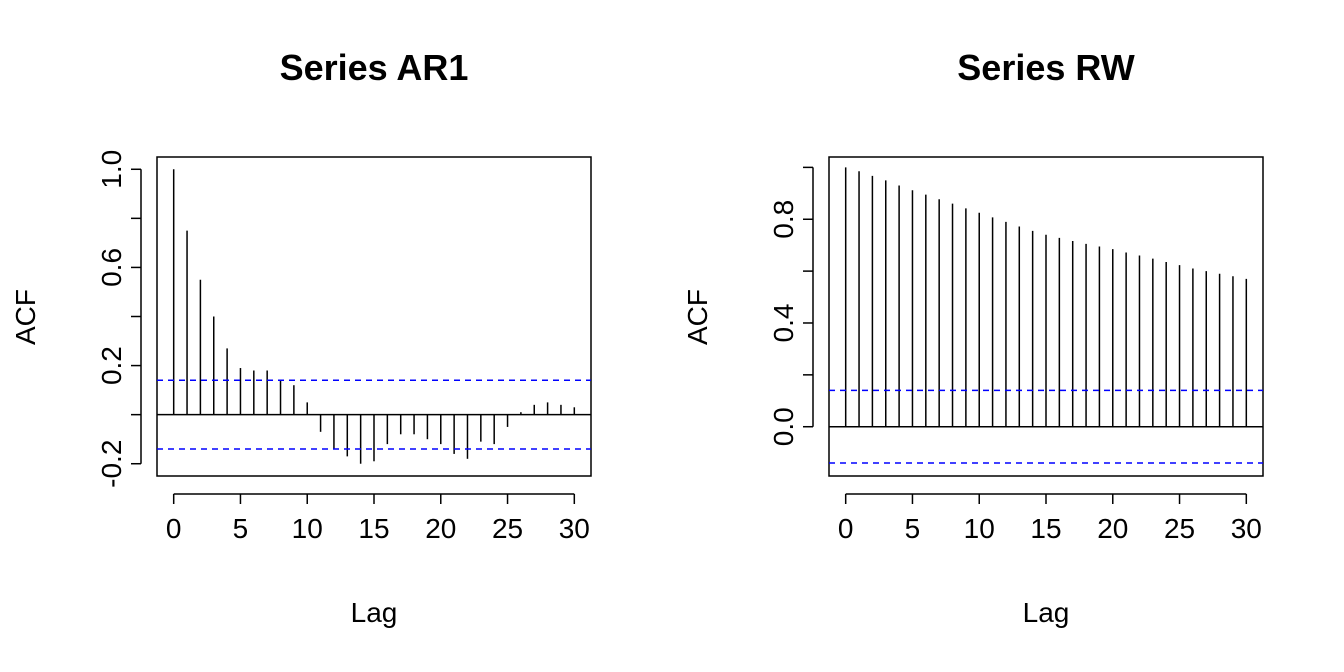 The height and width of the screenshot is (672, 1344). I want to click on y-tick-label: 0.6, so click(111, 267).